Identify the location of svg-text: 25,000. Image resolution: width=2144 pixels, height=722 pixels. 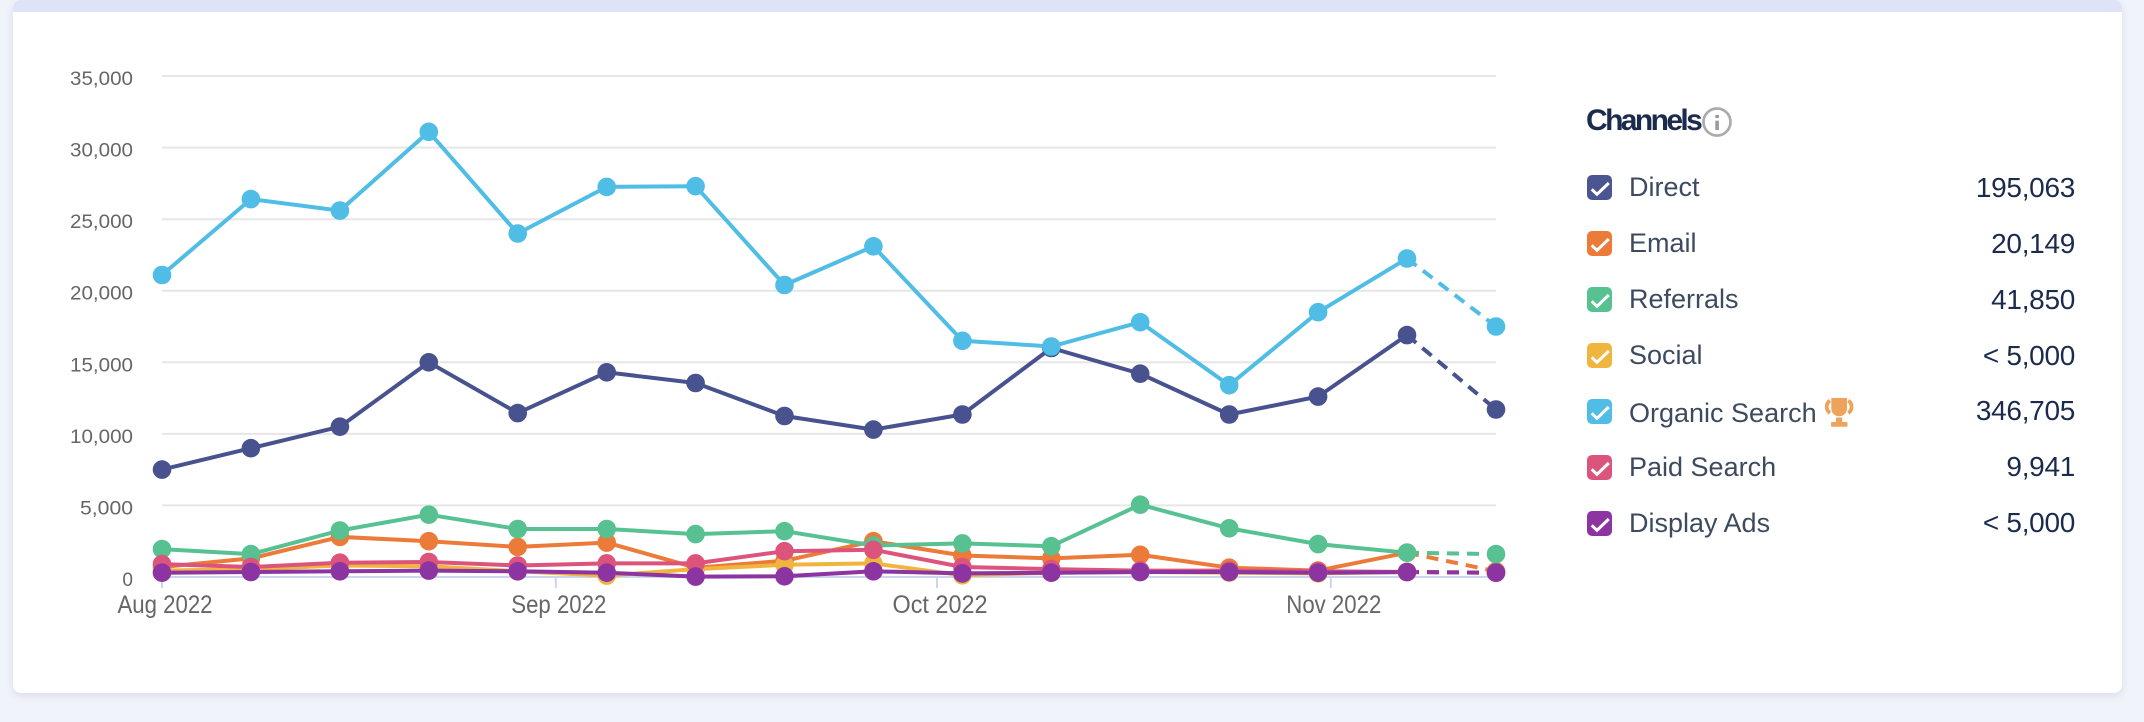
(101, 222).